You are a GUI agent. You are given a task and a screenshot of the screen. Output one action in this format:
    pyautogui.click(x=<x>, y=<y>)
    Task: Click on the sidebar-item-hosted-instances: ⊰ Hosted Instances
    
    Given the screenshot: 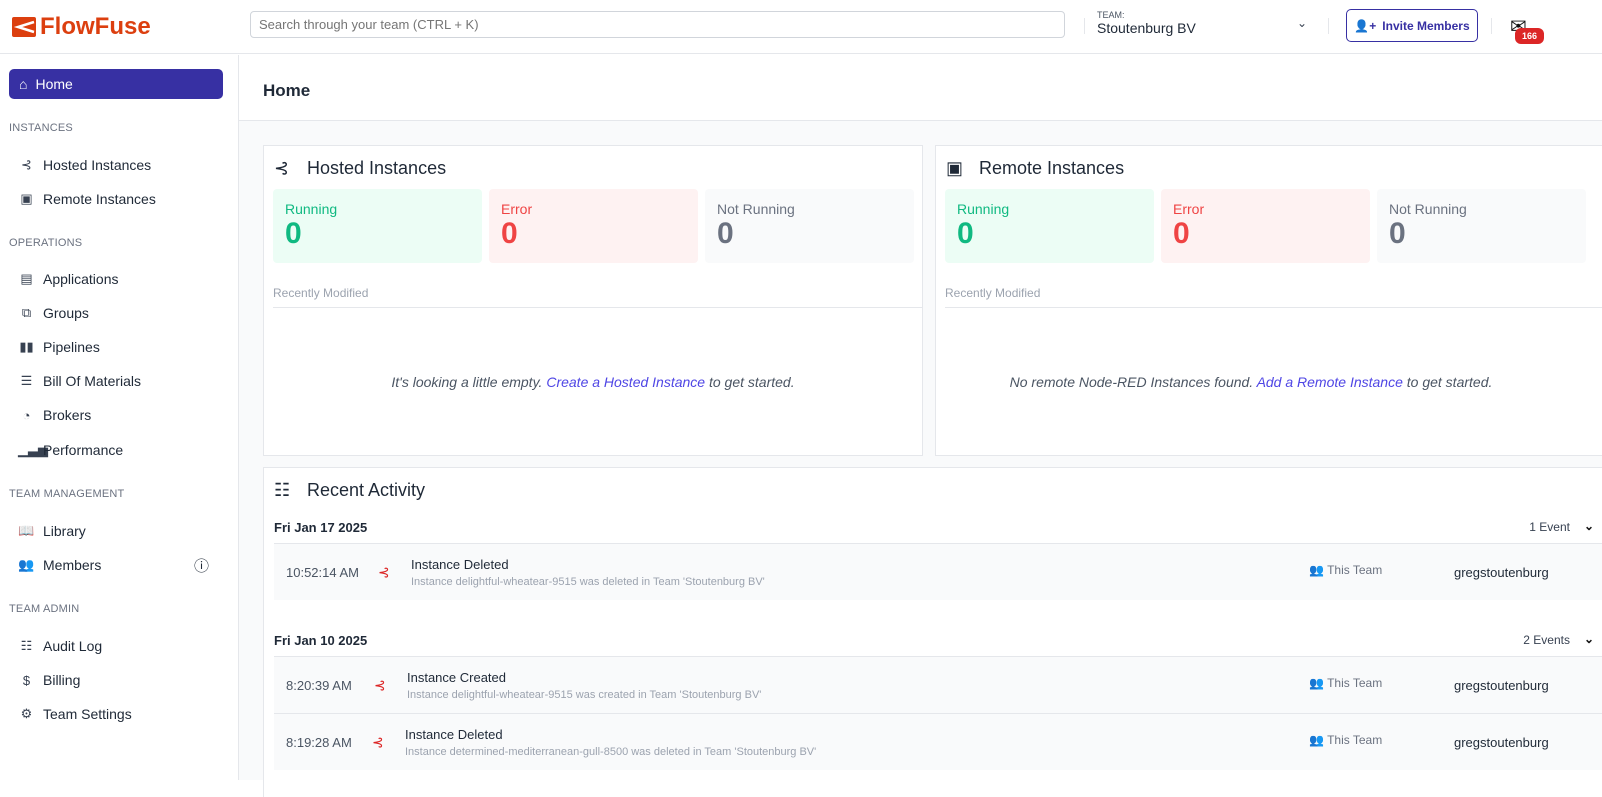 What is the action you would take?
    pyautogui.click(x=118, y=165)
    